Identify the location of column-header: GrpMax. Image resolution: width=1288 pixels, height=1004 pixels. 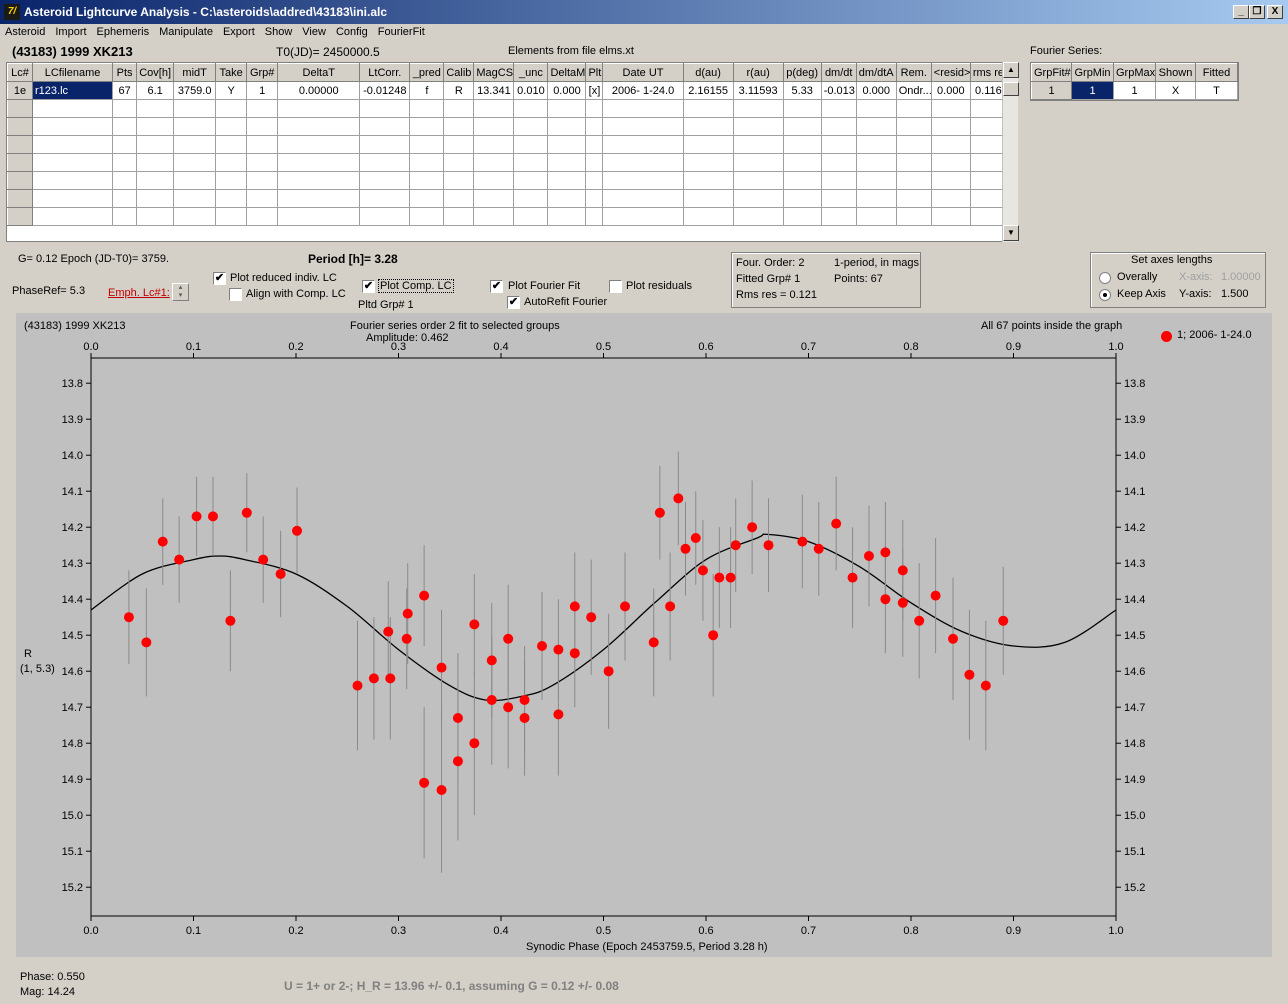
(1134, 72).